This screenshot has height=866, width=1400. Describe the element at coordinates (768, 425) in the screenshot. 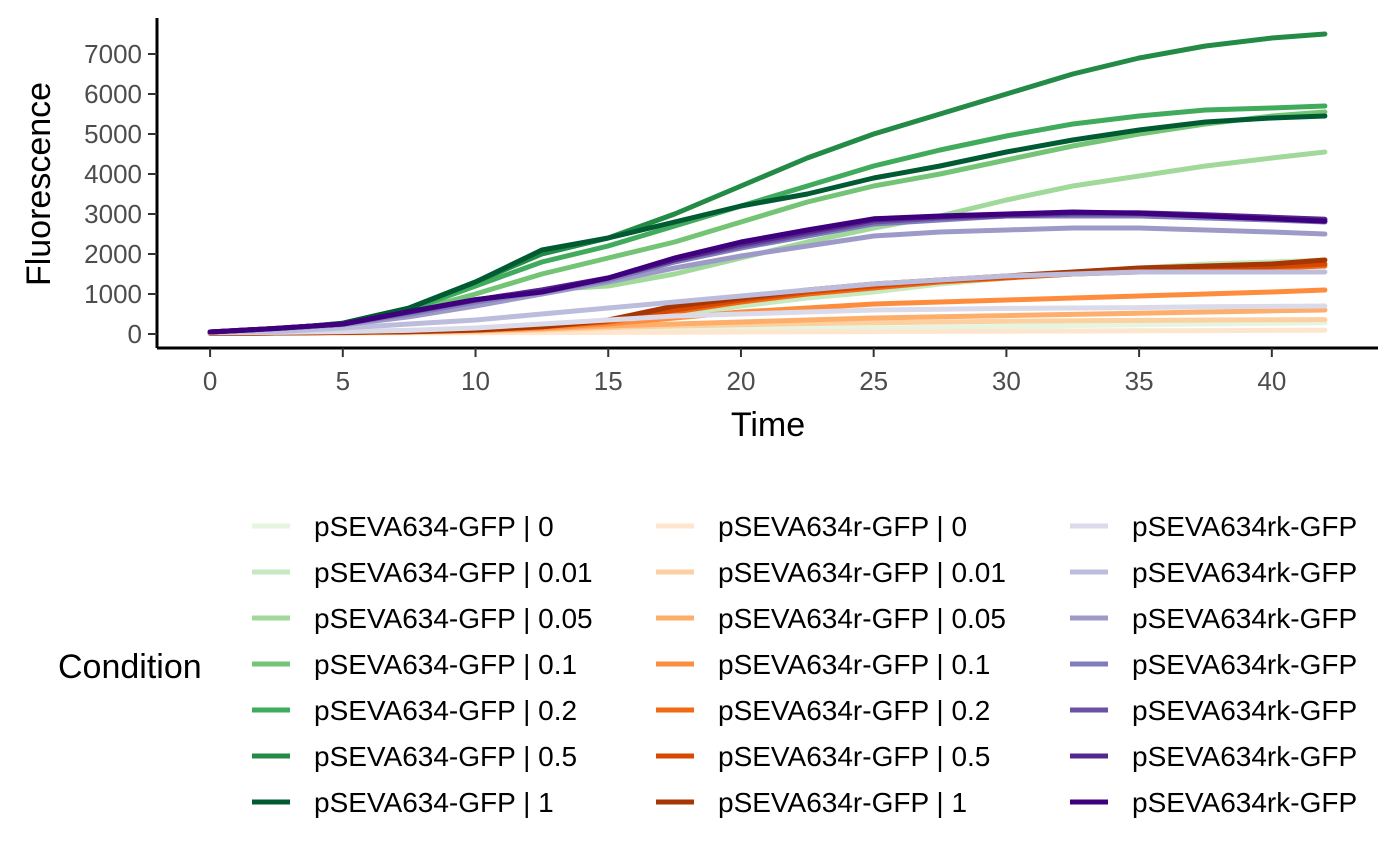

I see `x-axis-label: Time` at that location.